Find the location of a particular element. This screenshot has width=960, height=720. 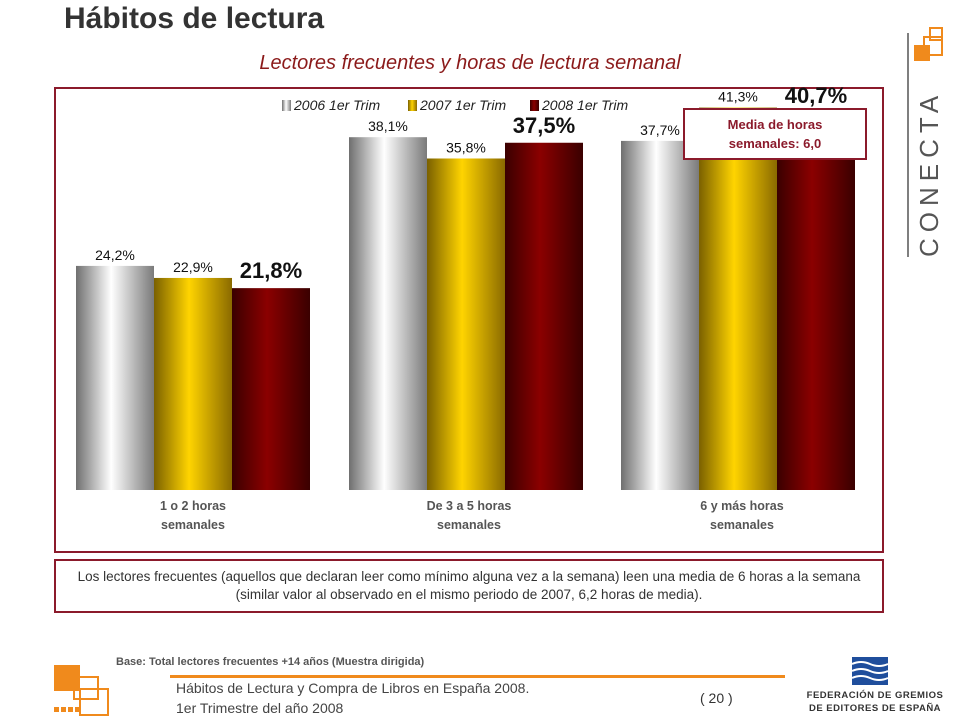

category-label-2: semanales is located at coordinates (469, 525).